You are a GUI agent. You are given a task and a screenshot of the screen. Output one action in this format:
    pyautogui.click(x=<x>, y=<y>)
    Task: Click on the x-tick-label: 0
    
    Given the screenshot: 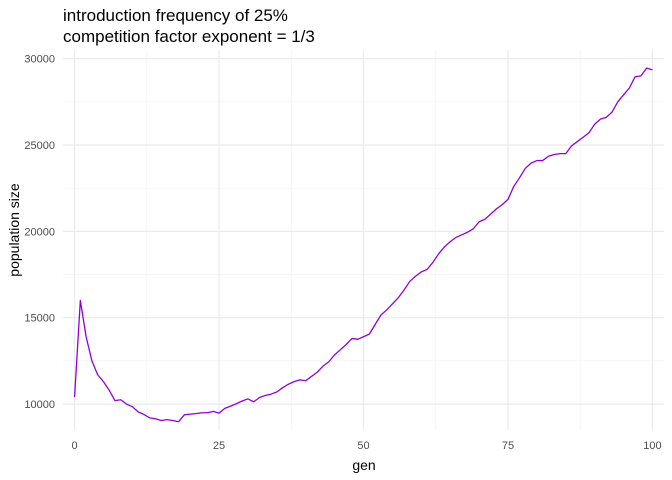 What is the action you would take?
    pyautogui.click(x=74, y=446)
    